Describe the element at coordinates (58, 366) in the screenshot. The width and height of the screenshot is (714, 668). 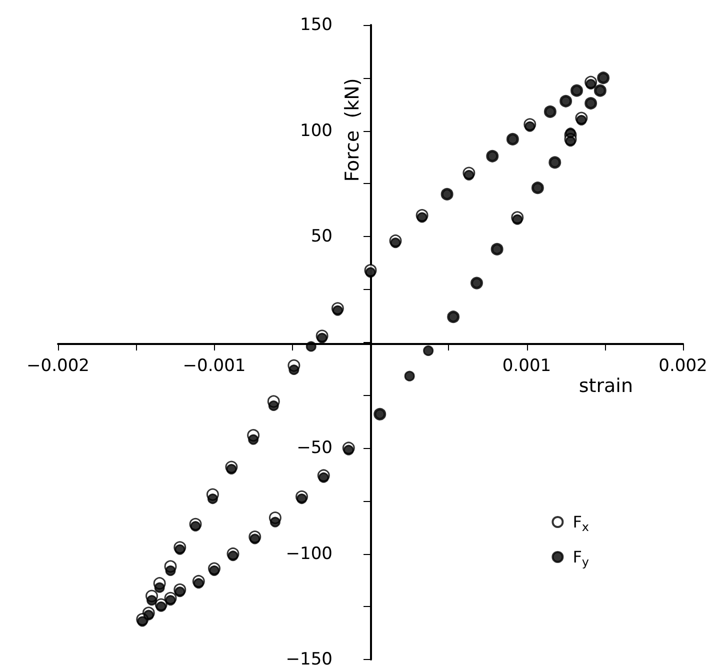
I see `x-tick-label: −0.002` at that location.